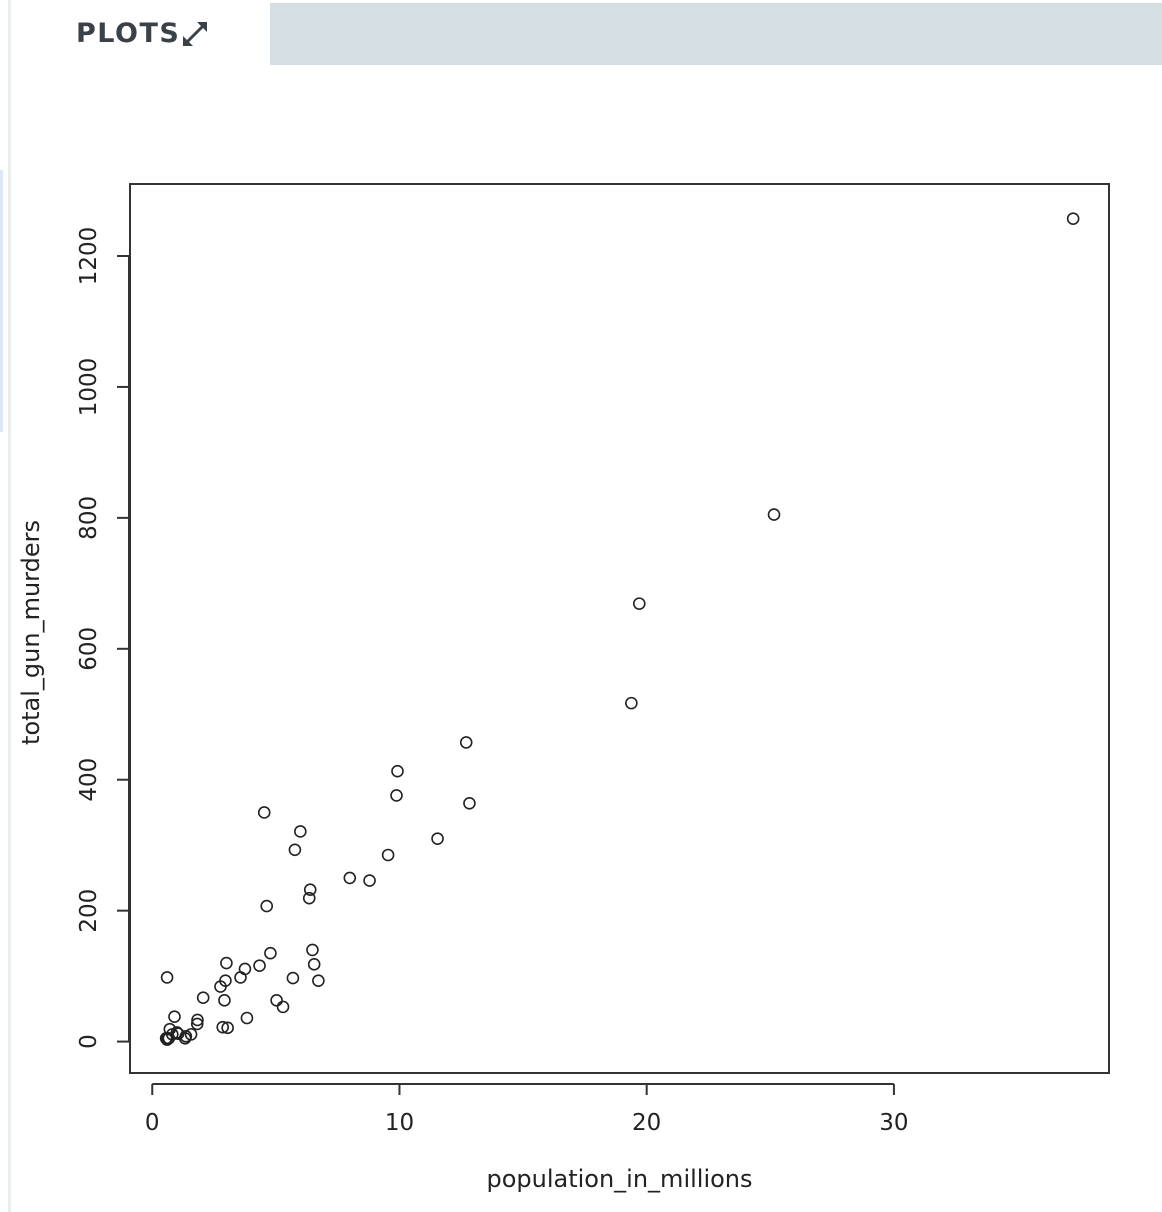 Image resolution: width=1162 pixels, height=1212 pixels. Describe the element at coordinates (9, 606) in the screenshot. I see `pane-border` at that location.